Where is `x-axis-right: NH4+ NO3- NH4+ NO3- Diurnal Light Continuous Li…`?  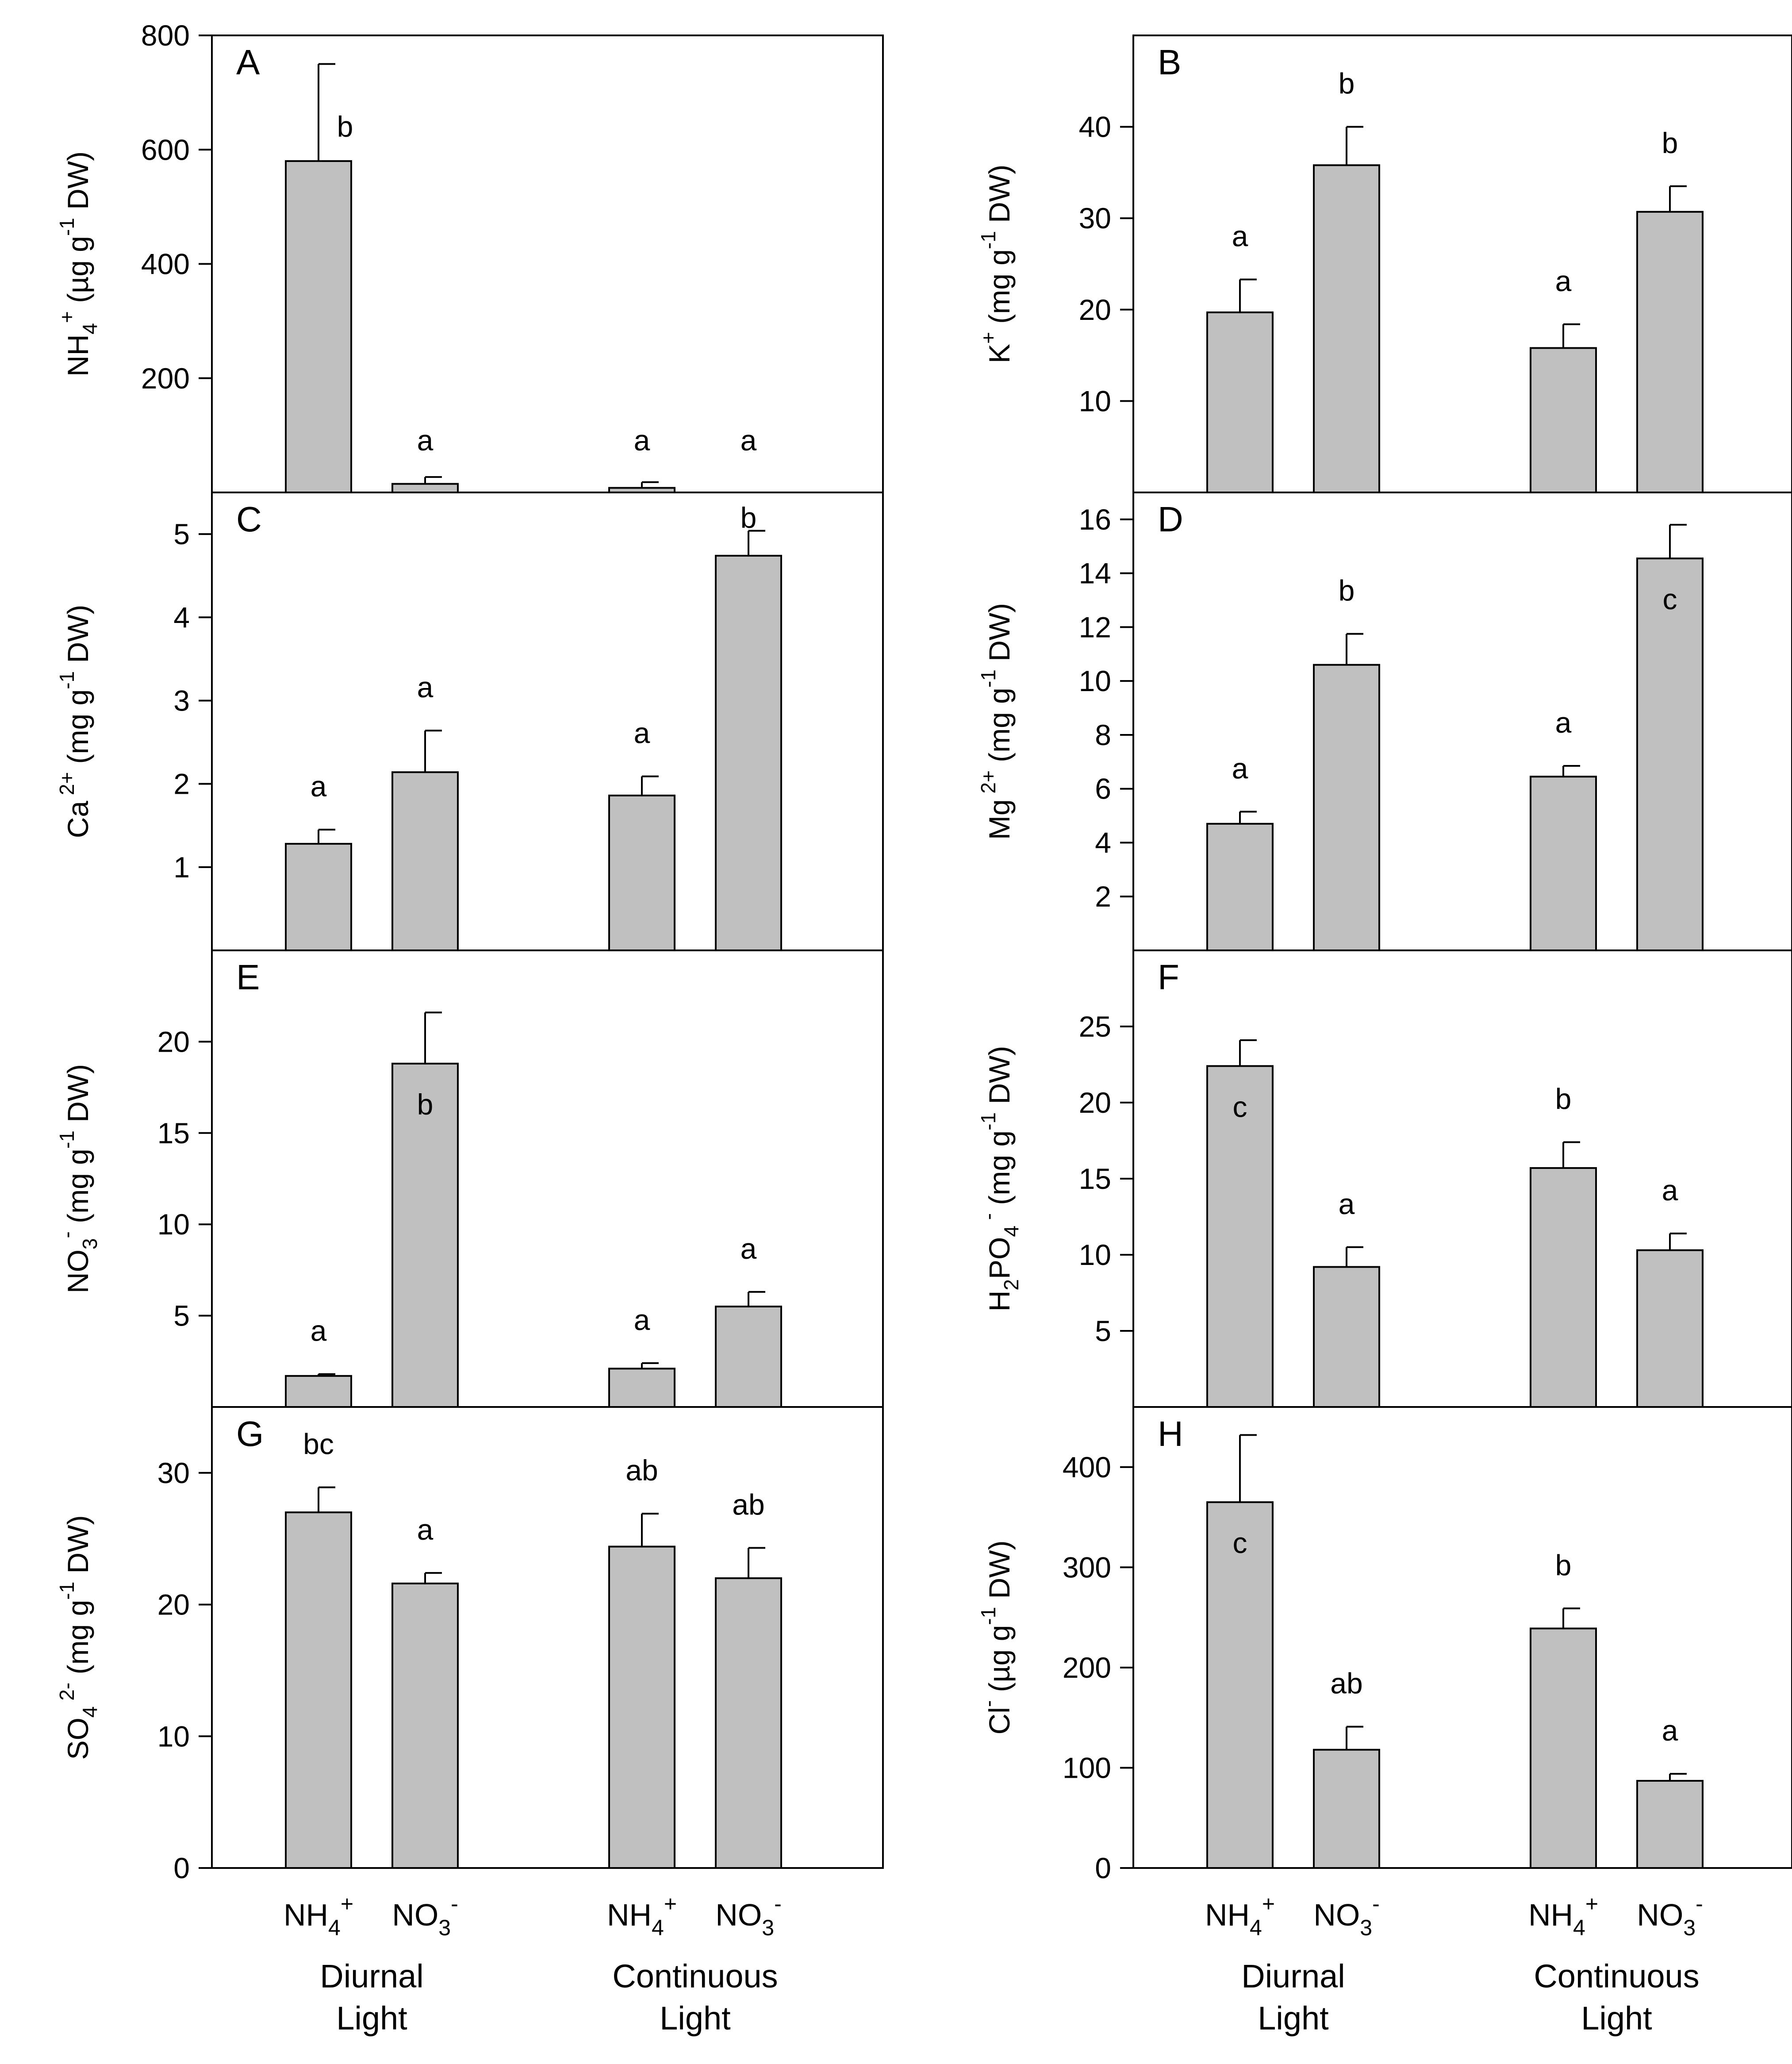
x-axis-right: NH4+ NO3- NH4+ NO3- Diurnal Light Continuous Li… is located at coordinates (1454, 1964).